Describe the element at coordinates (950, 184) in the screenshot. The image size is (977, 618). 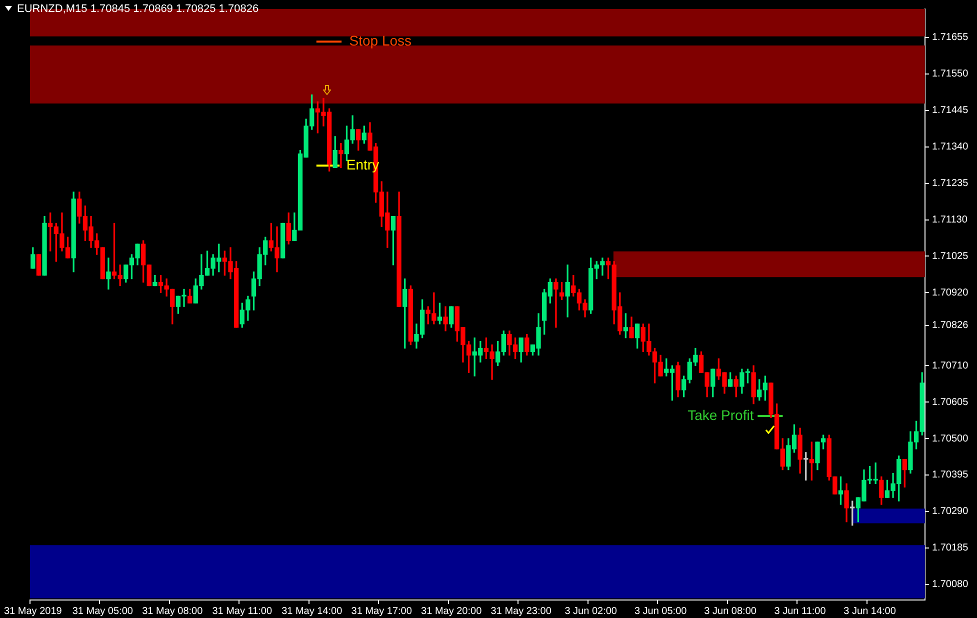
I see `y-tick-label: 1.71235` at that location.